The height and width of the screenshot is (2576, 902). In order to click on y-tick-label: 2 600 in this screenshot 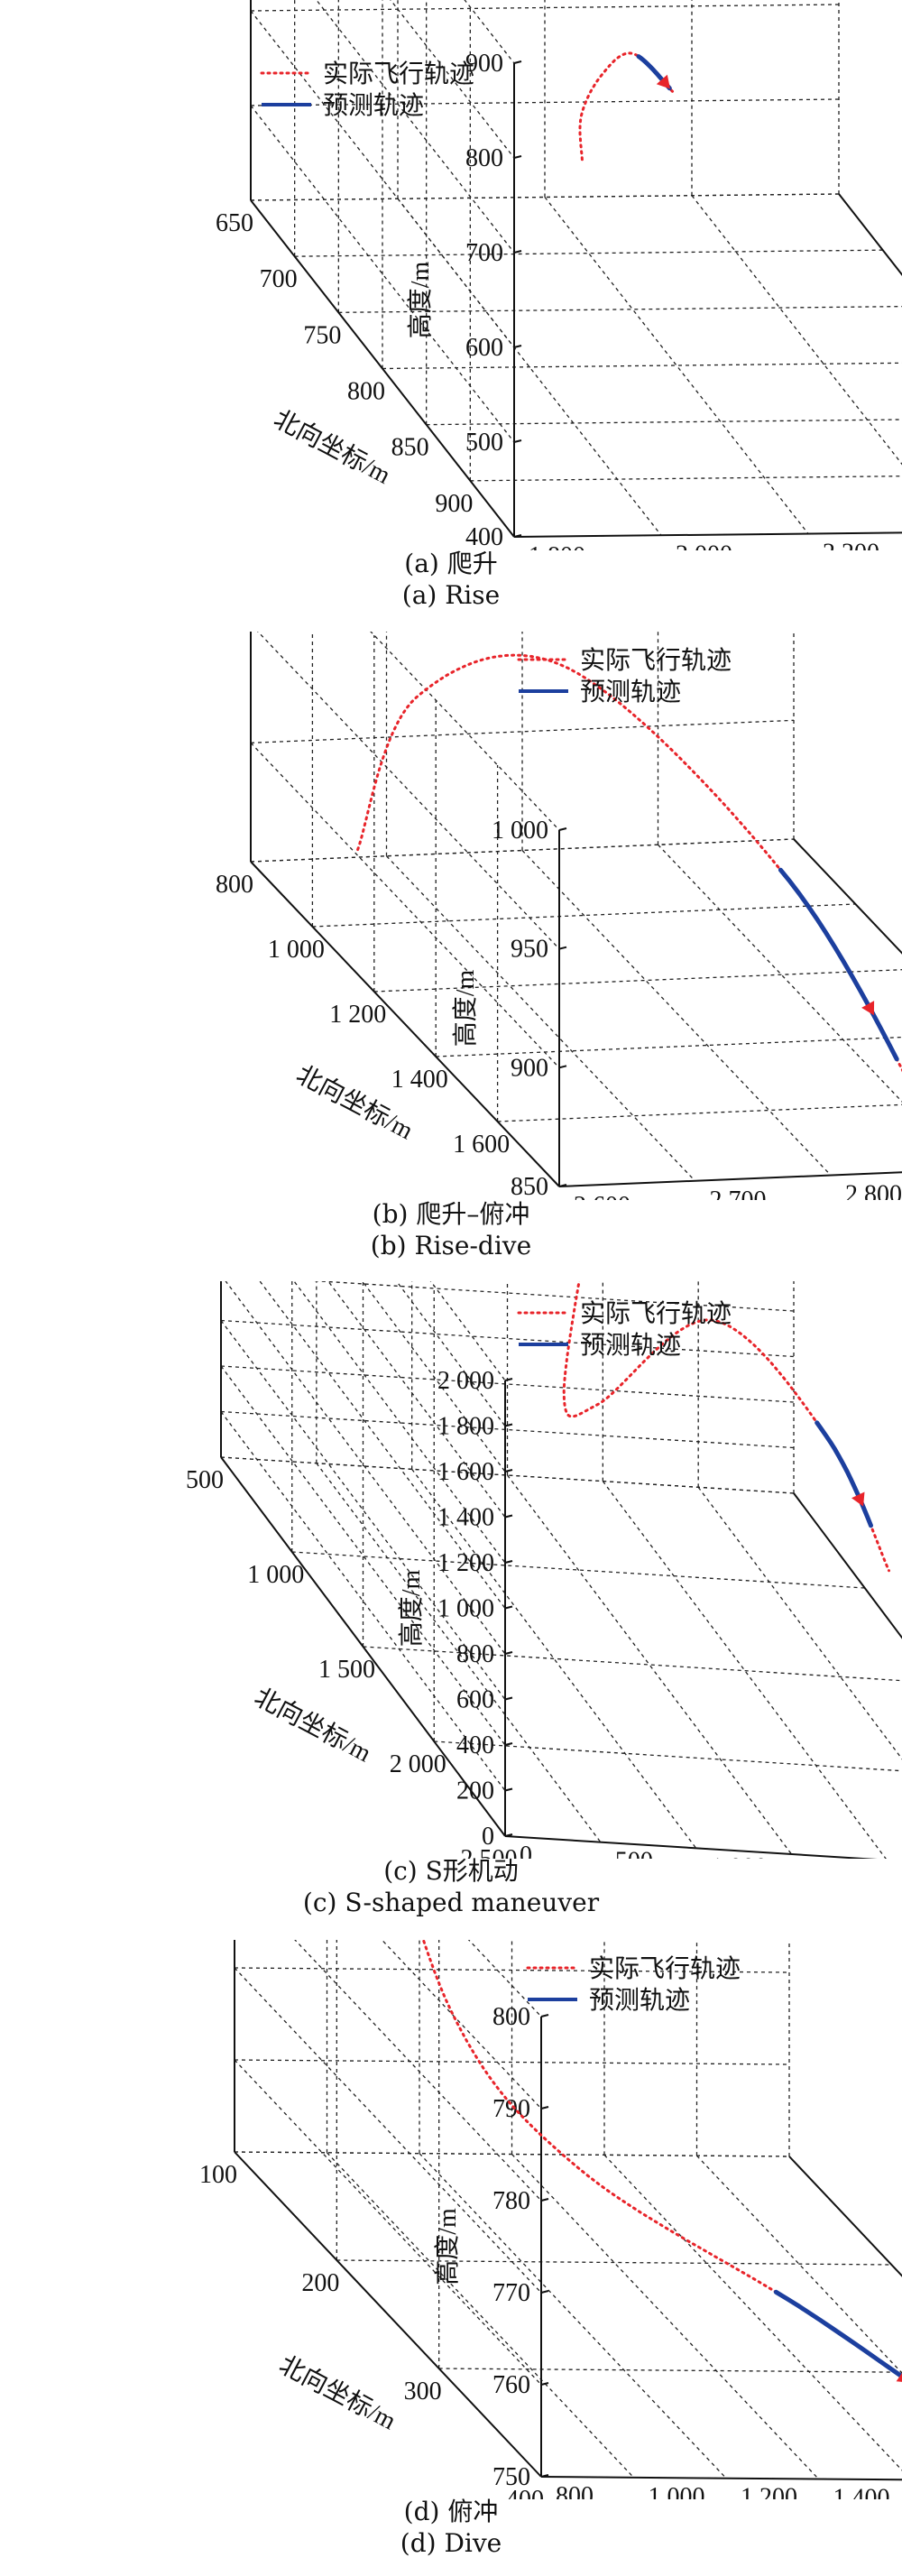, I will do `click(602, 1196)`.